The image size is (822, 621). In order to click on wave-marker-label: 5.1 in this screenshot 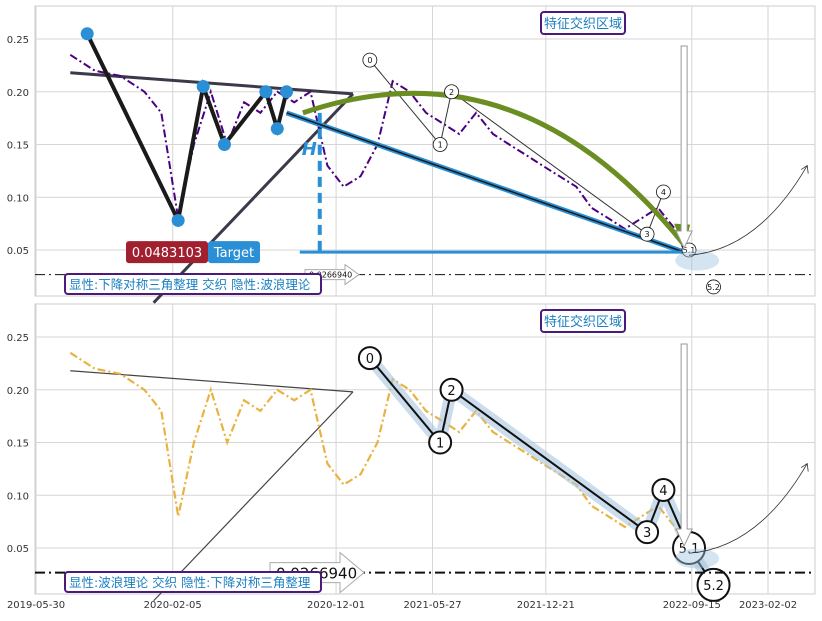, I will do `click(689, 250)`.